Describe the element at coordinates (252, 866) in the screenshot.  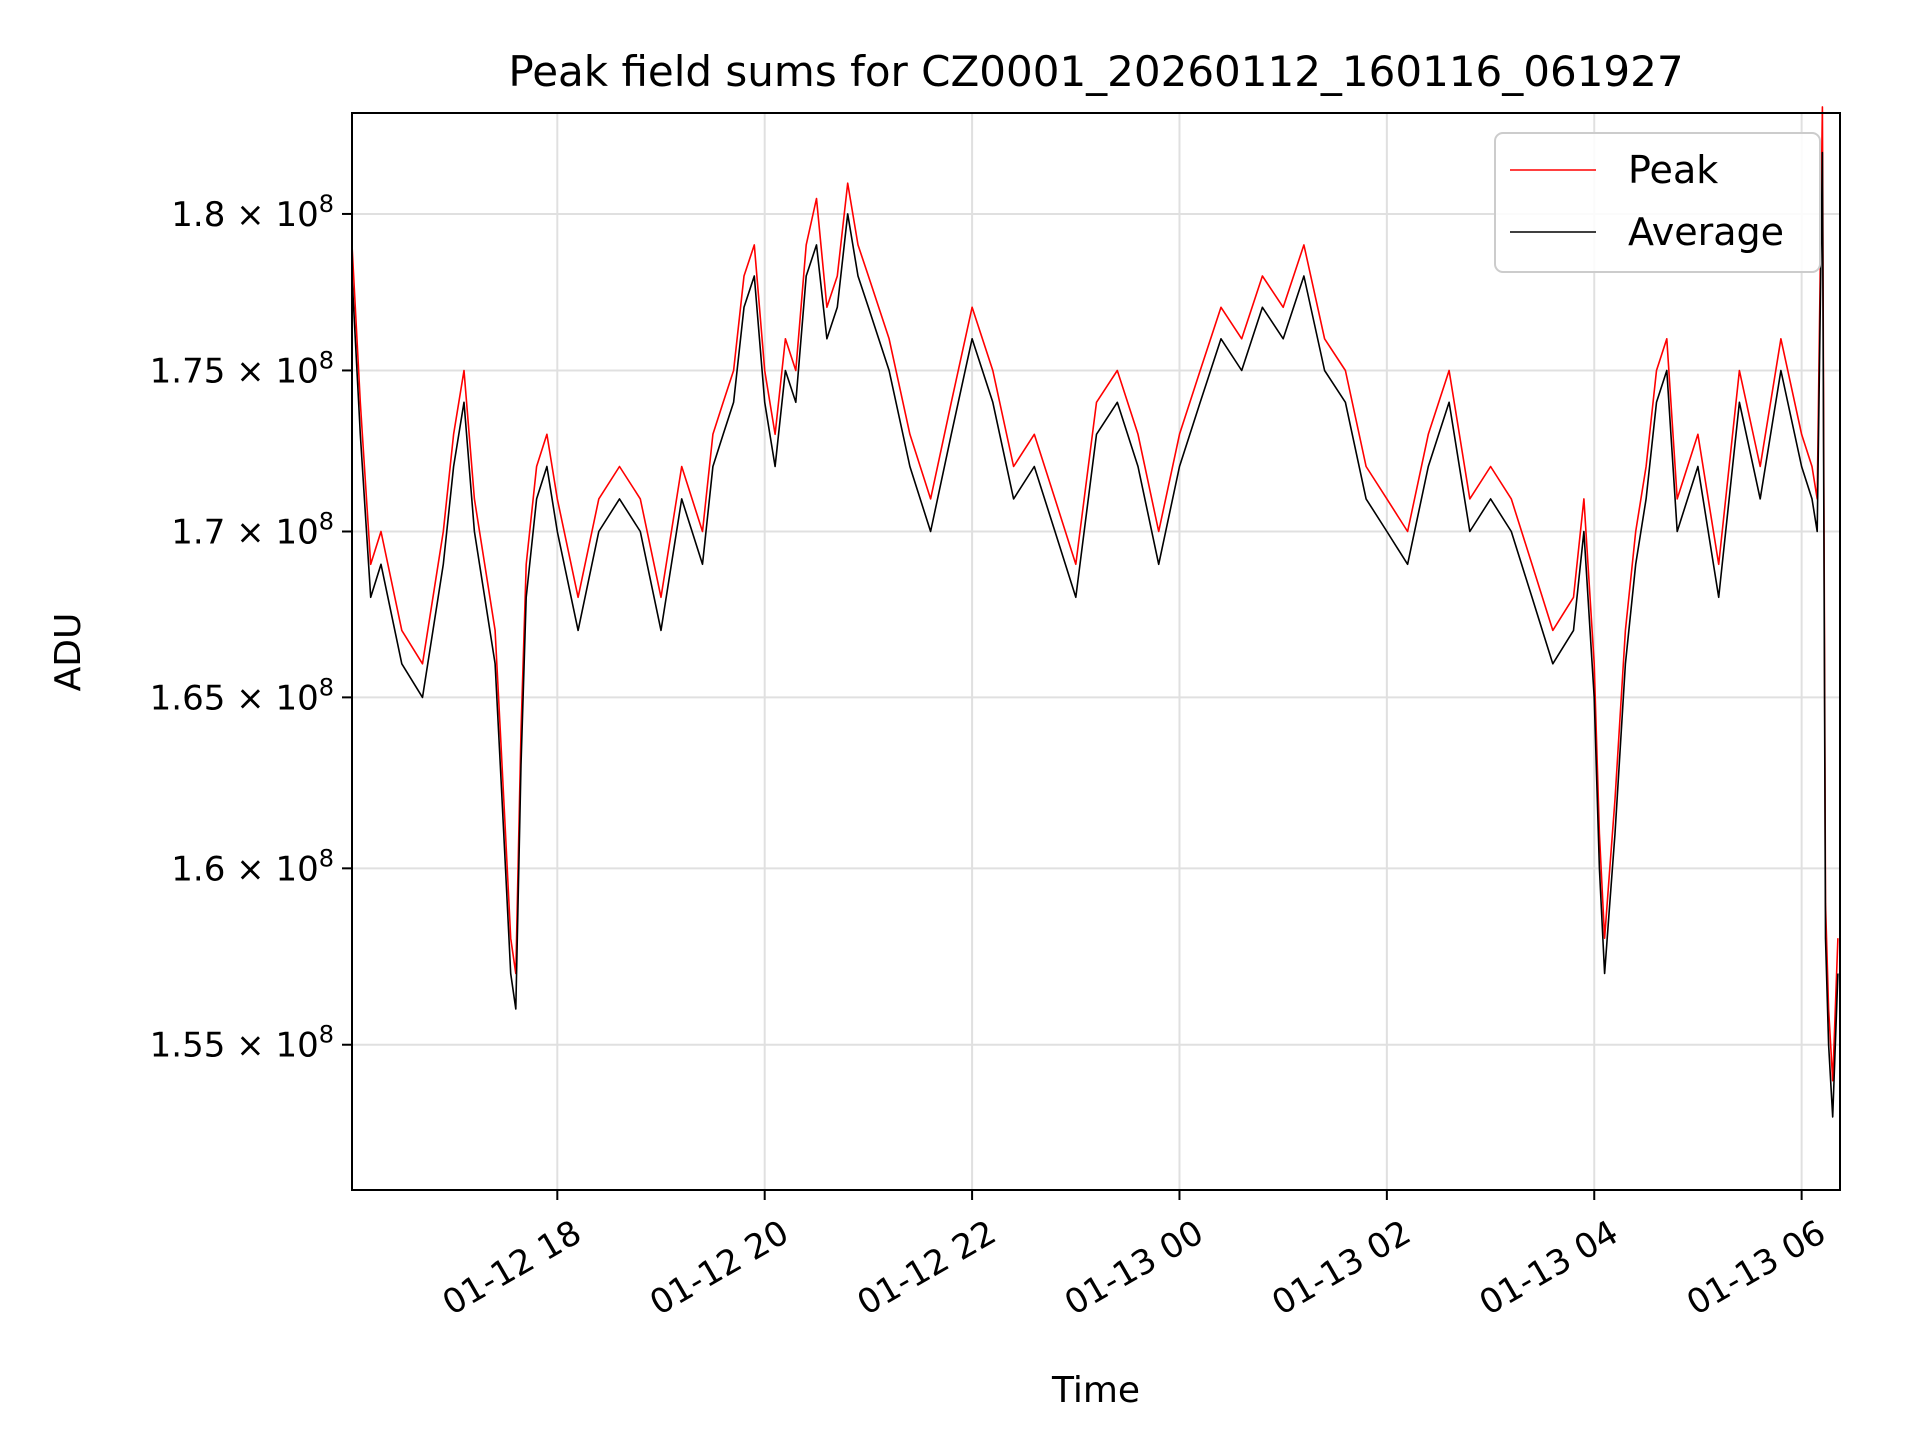
I see `y-tick-label: 1.6 × 108` at that location.